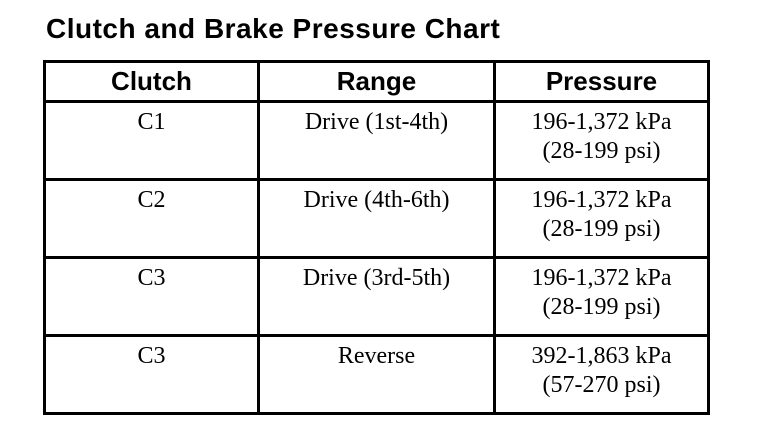  I want to click on range-cell: Drive (1st-4th), so click(376, 140).